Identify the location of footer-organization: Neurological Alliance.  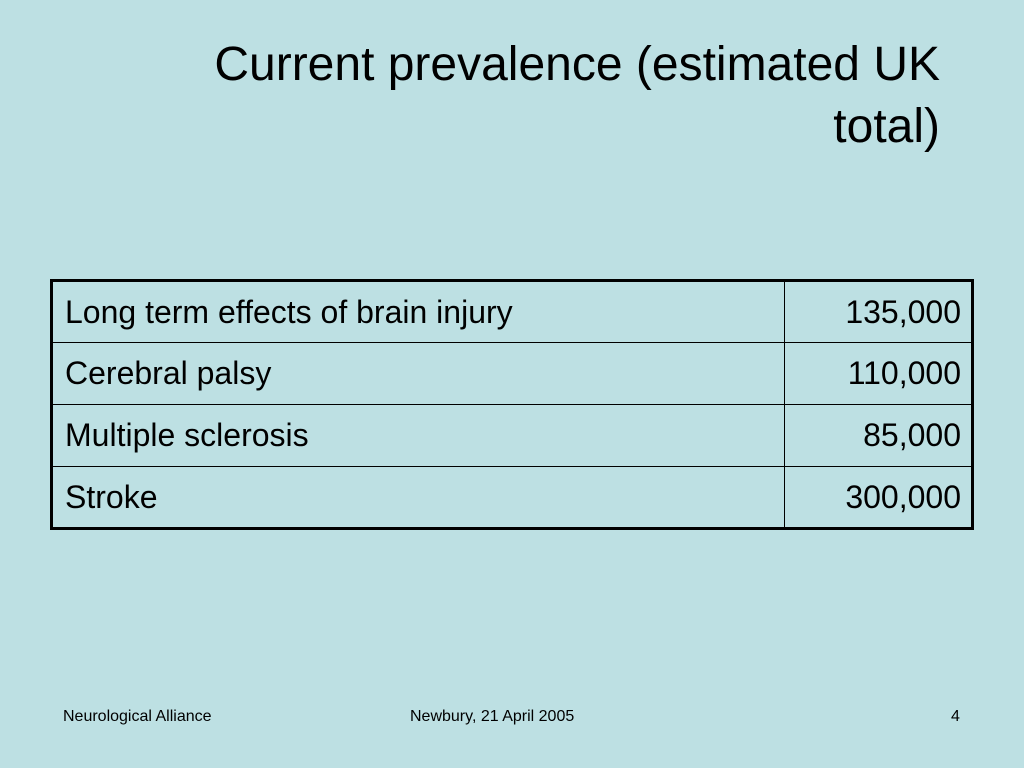
(137, 716).